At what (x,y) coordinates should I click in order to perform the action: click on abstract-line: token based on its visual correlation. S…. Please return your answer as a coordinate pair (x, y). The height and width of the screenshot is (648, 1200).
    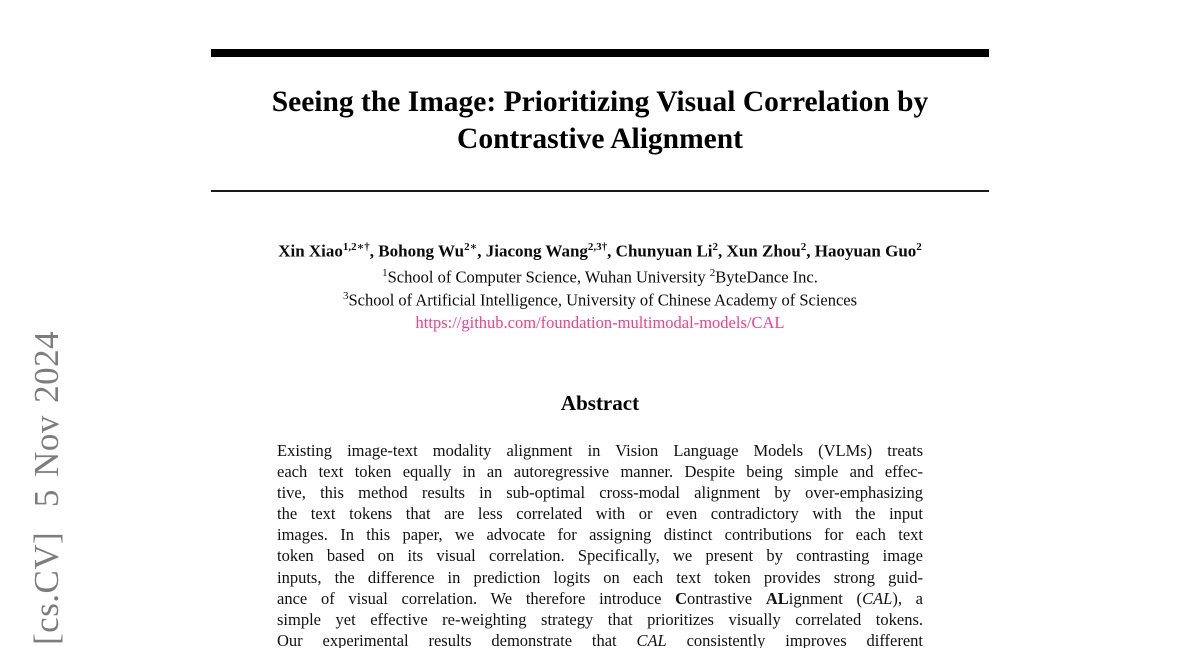
    Looking at the image, I should click on (600, 556).